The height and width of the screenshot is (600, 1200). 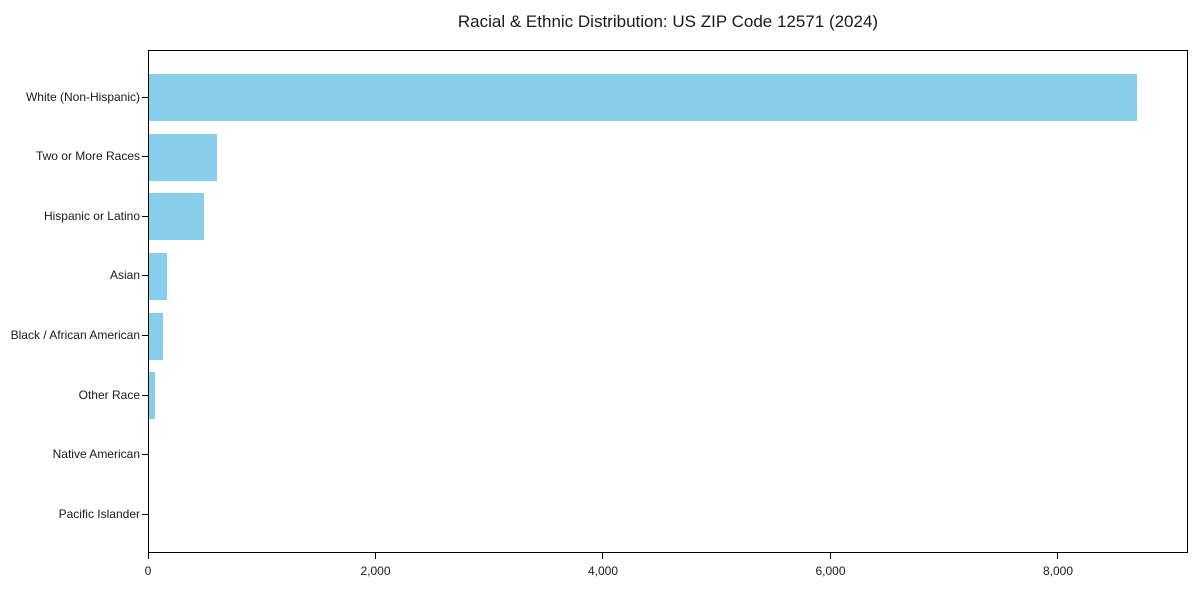 What do you see at coordinates (183, 157) in the screenshot?
I see `bar-two-or-more-races` at bounding box center [183, 157].